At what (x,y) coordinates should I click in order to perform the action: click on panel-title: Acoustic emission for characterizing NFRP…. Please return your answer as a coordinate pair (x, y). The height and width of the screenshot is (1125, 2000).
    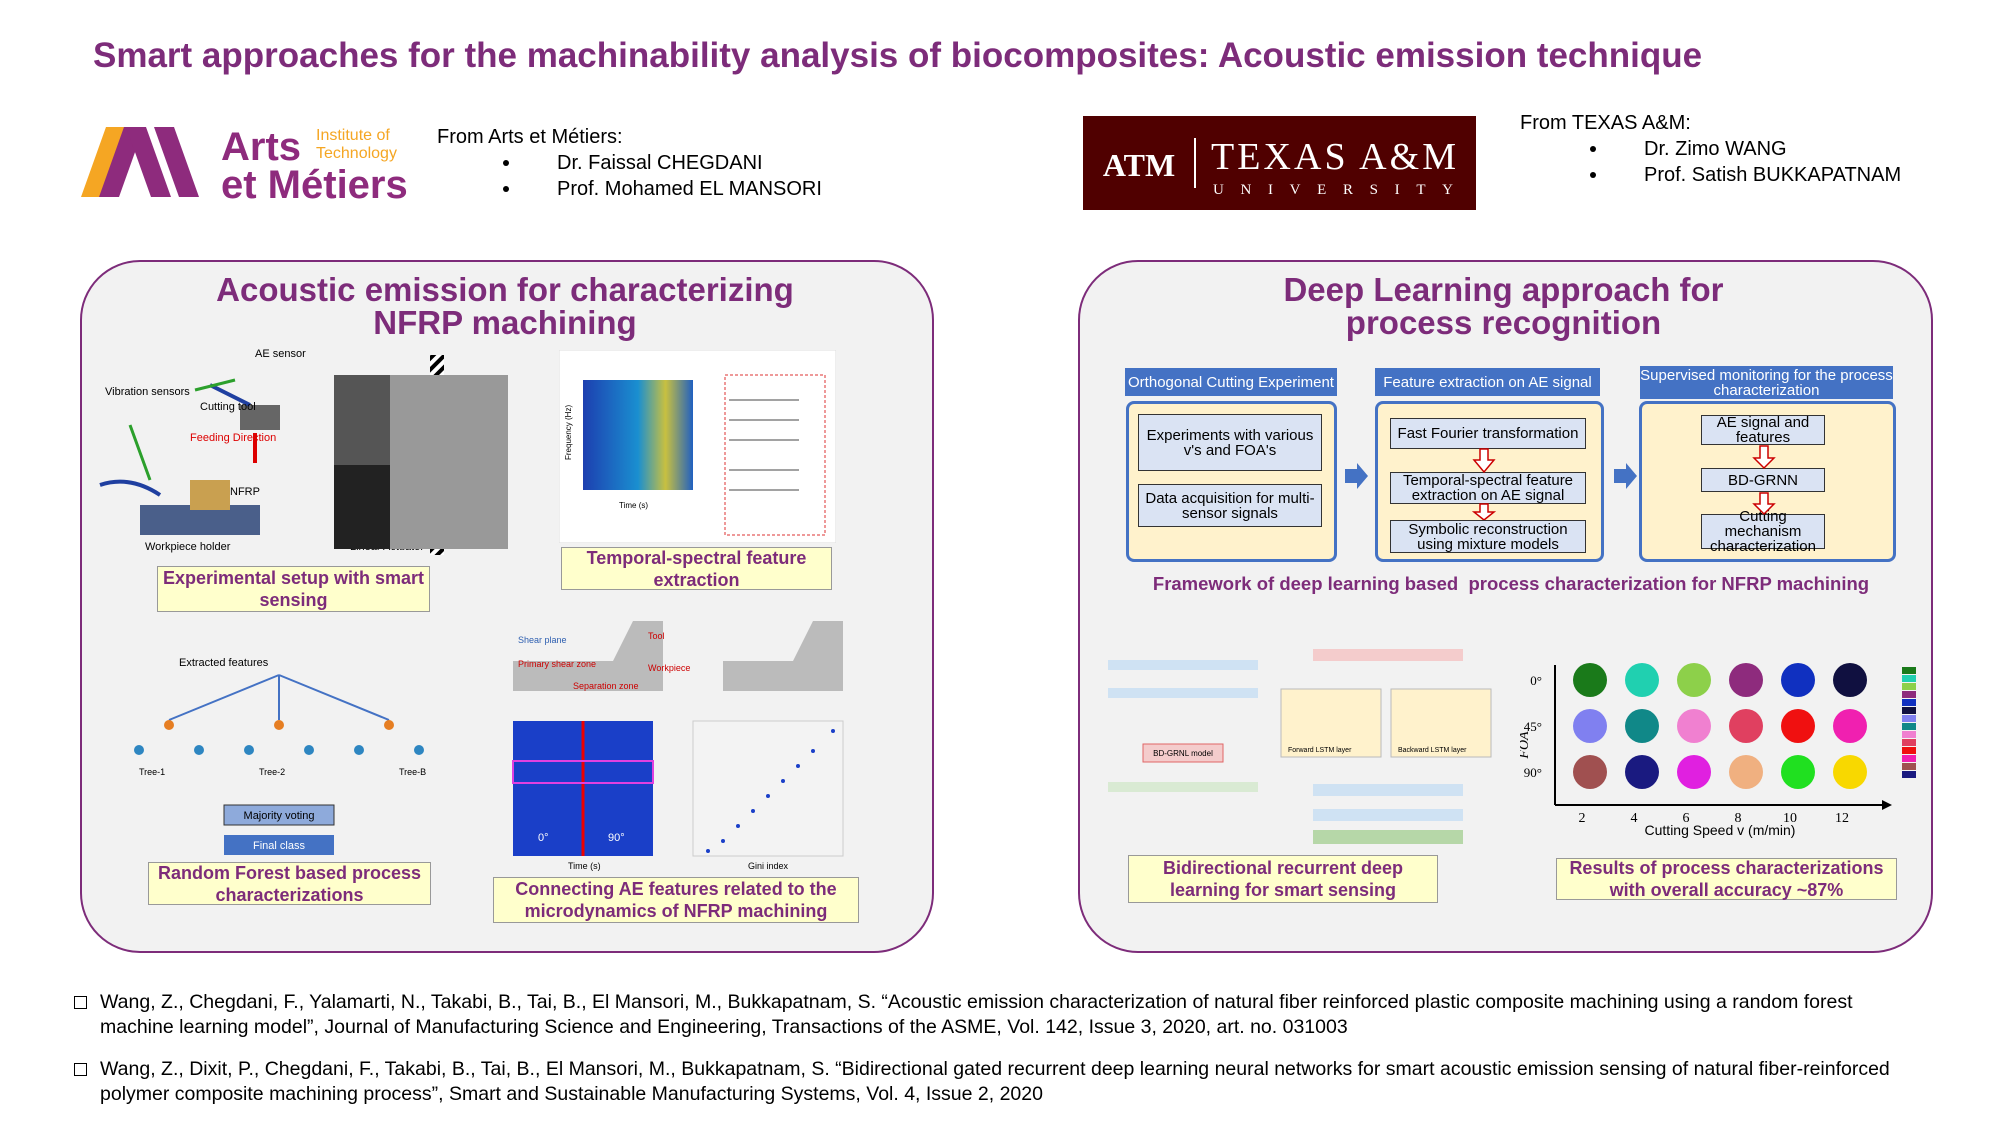
    Looking at the image, I should click on (505, 306).